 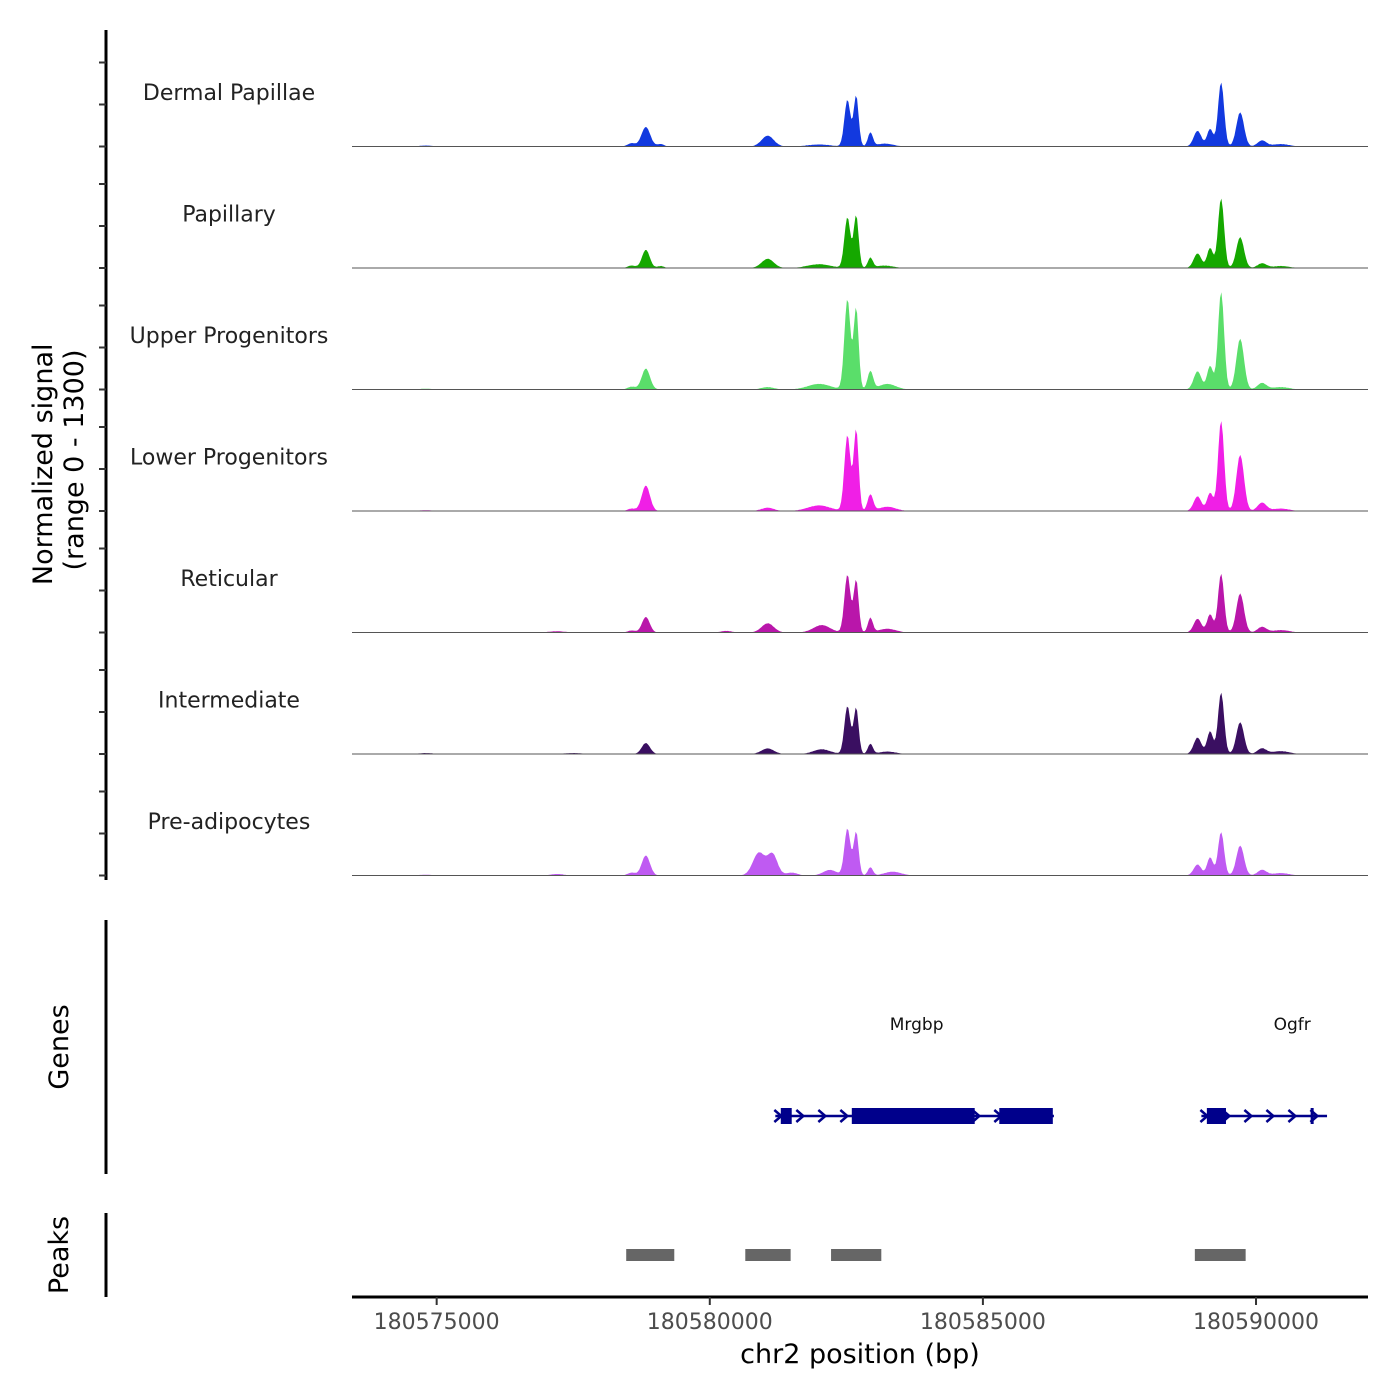 I want to click on signal-y-ticks, so click(x=102, y=469).